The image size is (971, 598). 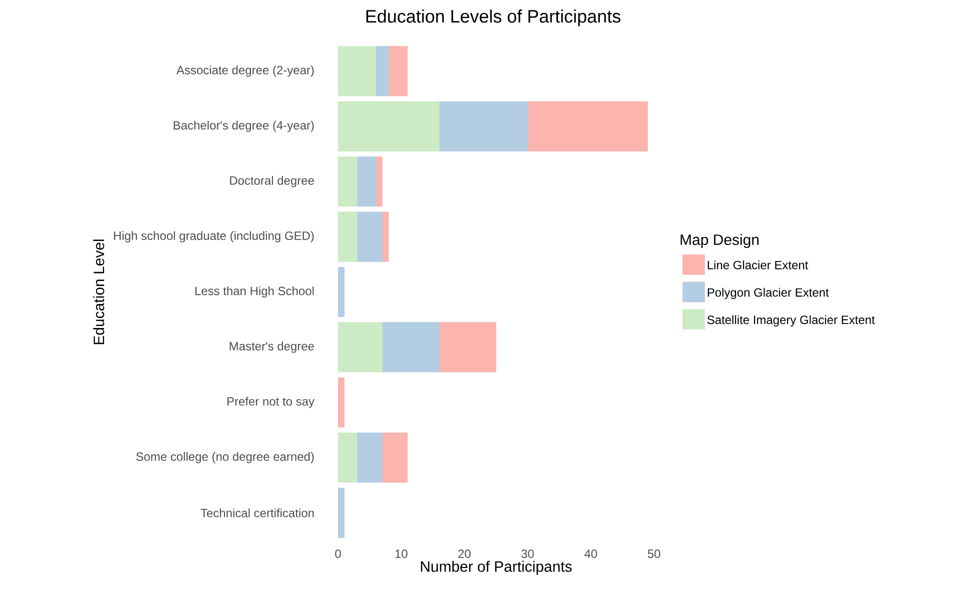 What do you see at coordinates (270, 402) in the screenshot?
I see `y-tick-label: Prefer not to say` at bounding box center [270, 402].